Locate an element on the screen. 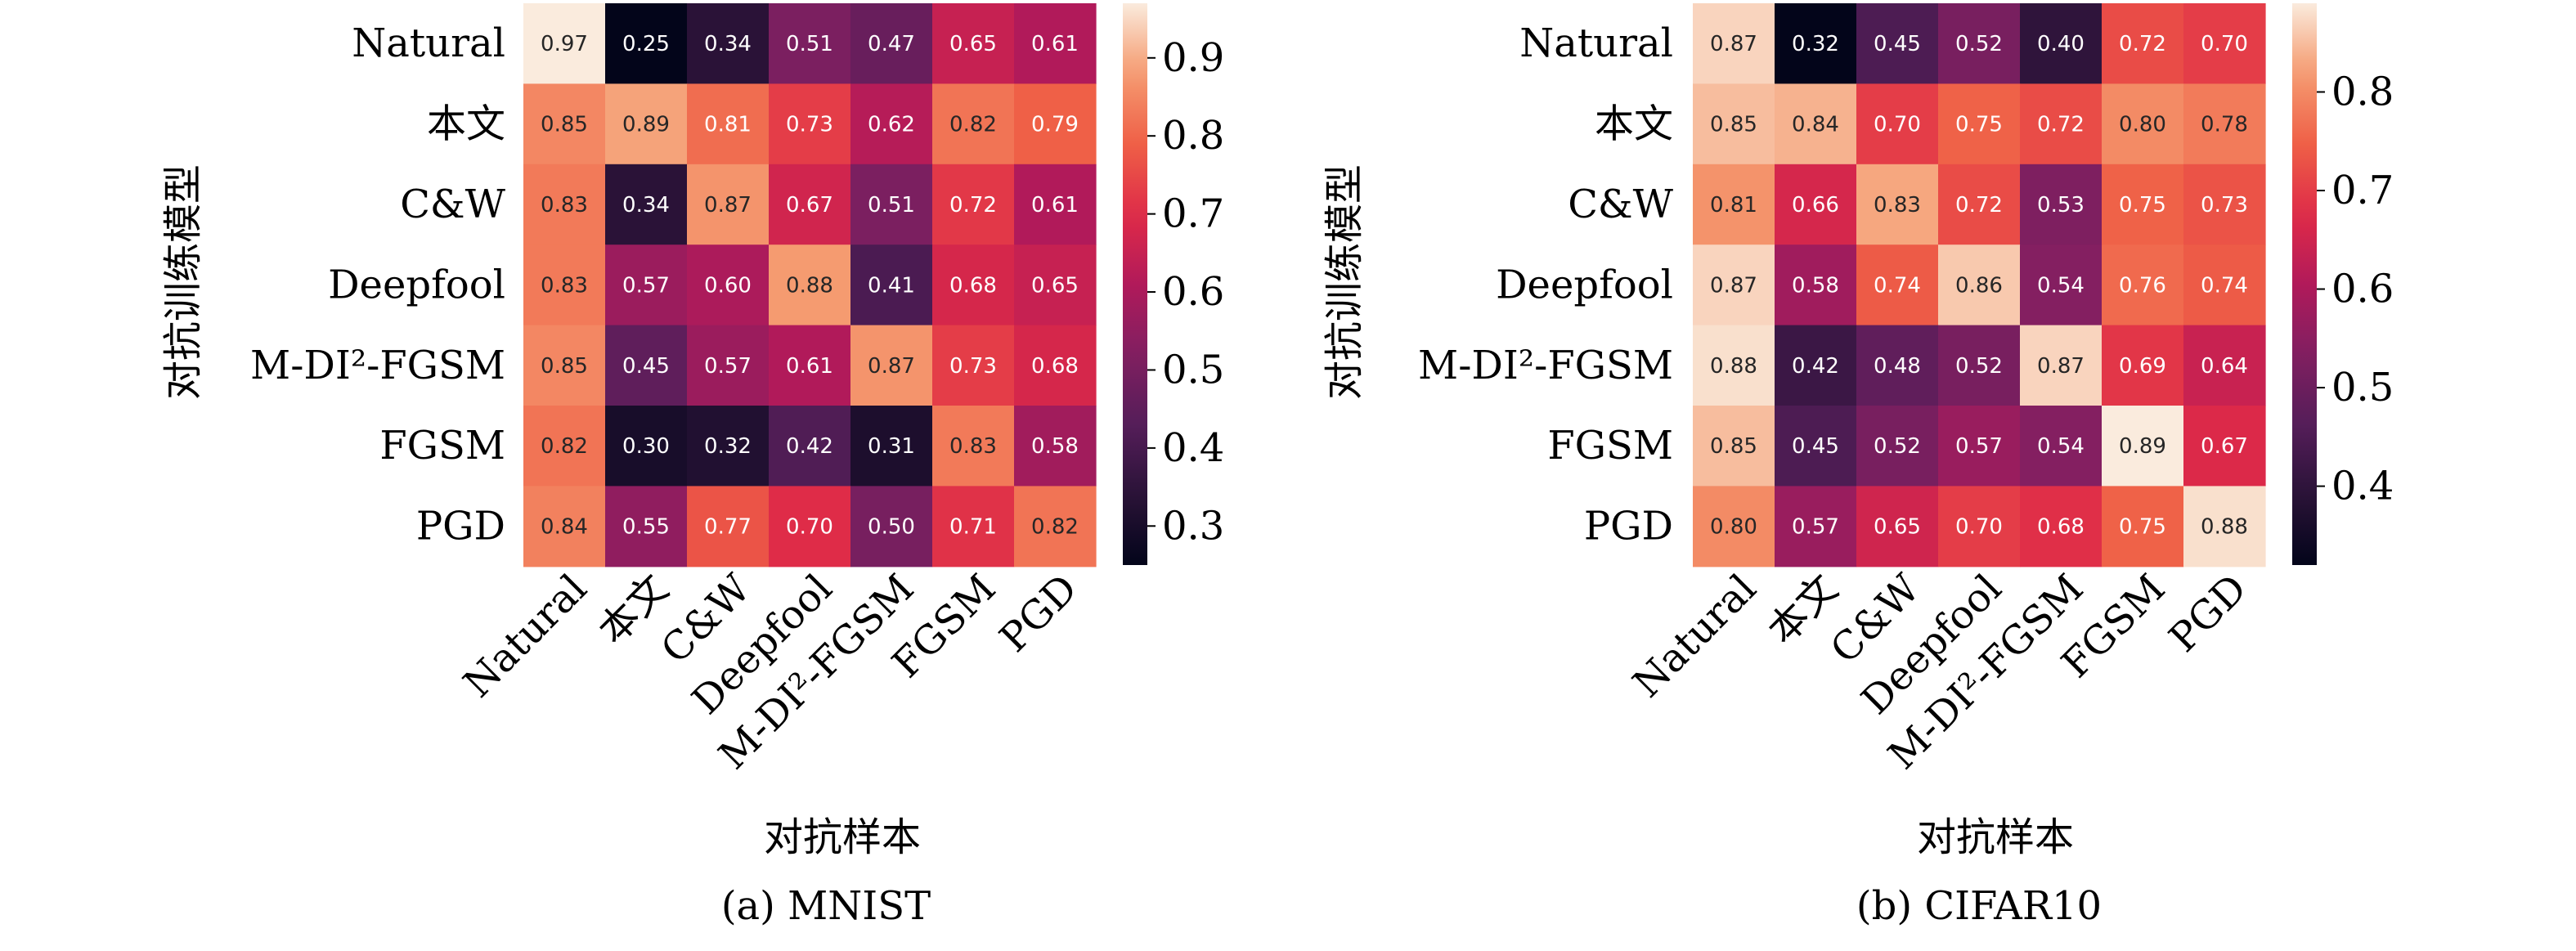  cell-value-label: 0.80 is located at coordinates (1734, 527).